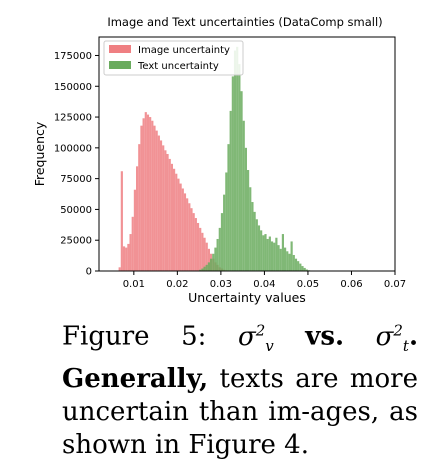 This screenshot has height=462, width=426. What do you see at coordinates (255, 158) in the screenshot?
I see `text-uncertainty-bars` at bounding box center [255, 158].